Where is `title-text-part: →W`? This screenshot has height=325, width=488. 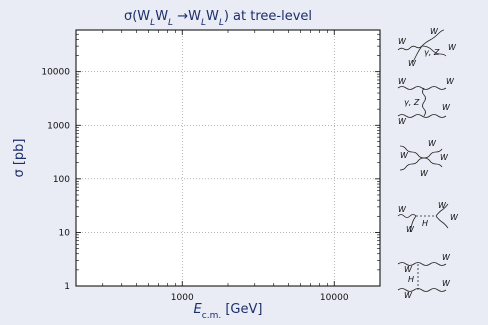 title-text-part: →W is located at coordinates (187, 16).